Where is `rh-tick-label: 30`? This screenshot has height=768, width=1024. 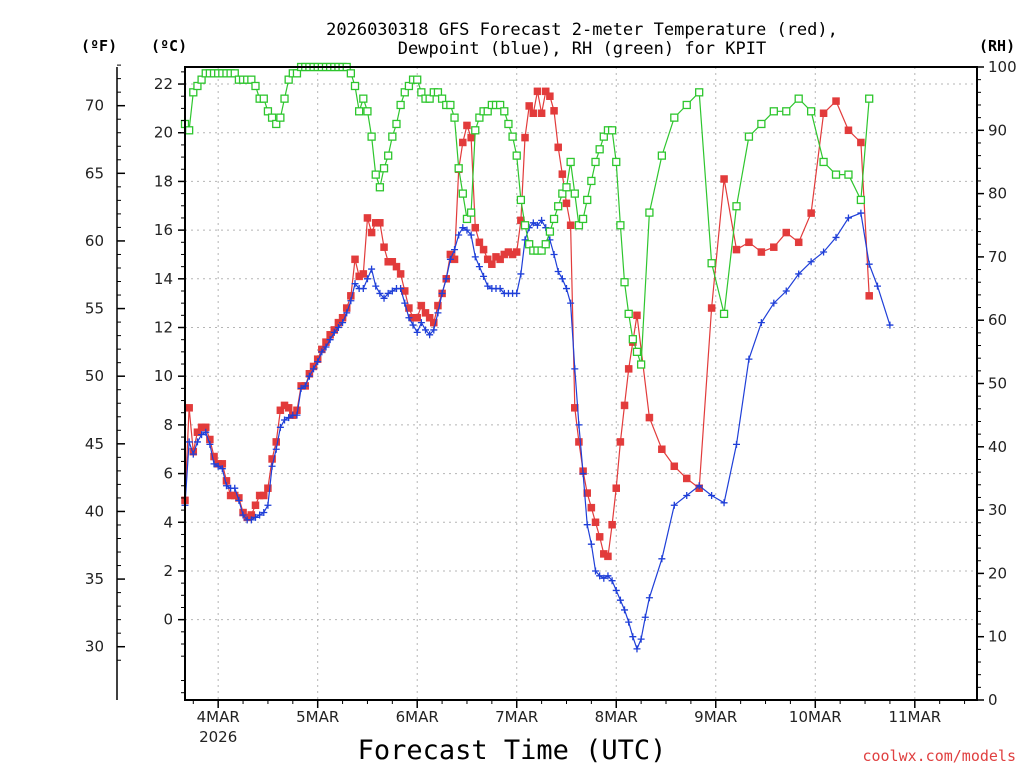
rh-tick-label: 30 is located at coordinates (997, 510).